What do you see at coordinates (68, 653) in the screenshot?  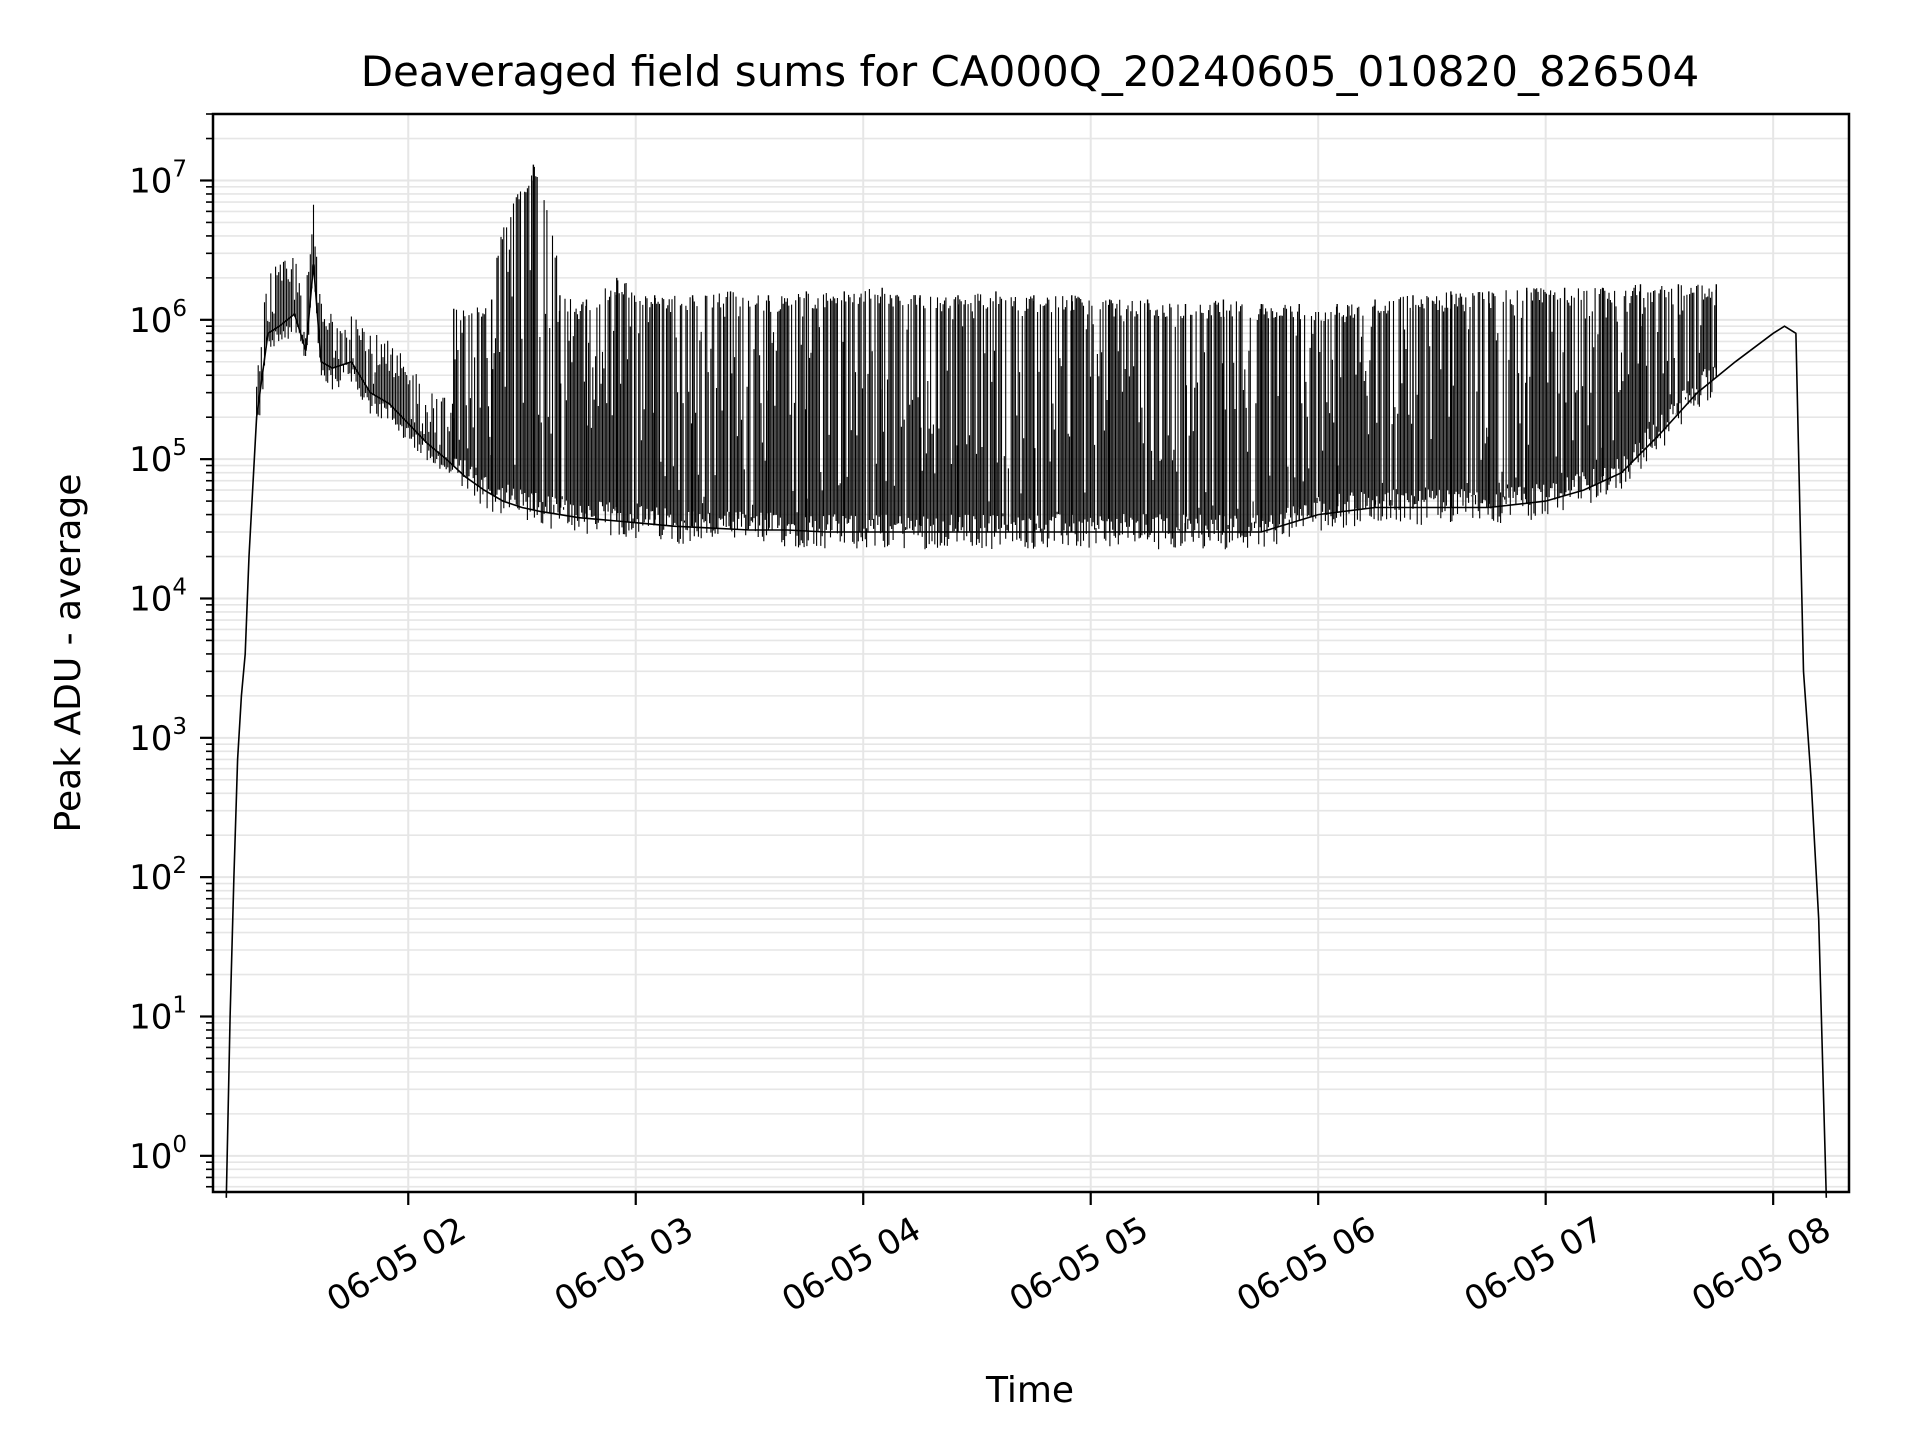 I see `y-axis-label: Peak ADU - average` at bounding box center [68, 653].